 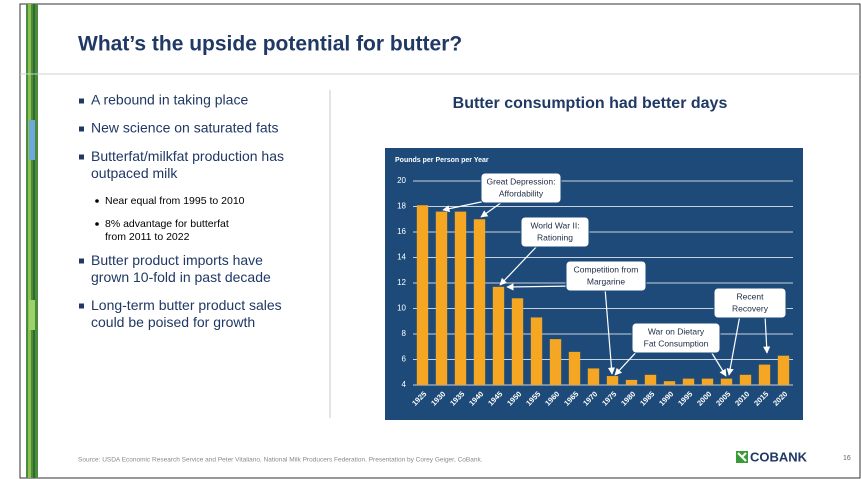 What do you see at coordinates (676, 331) in the screenshot?
I see `callout-text: War on Dietary` at bounding box center [676, 331].